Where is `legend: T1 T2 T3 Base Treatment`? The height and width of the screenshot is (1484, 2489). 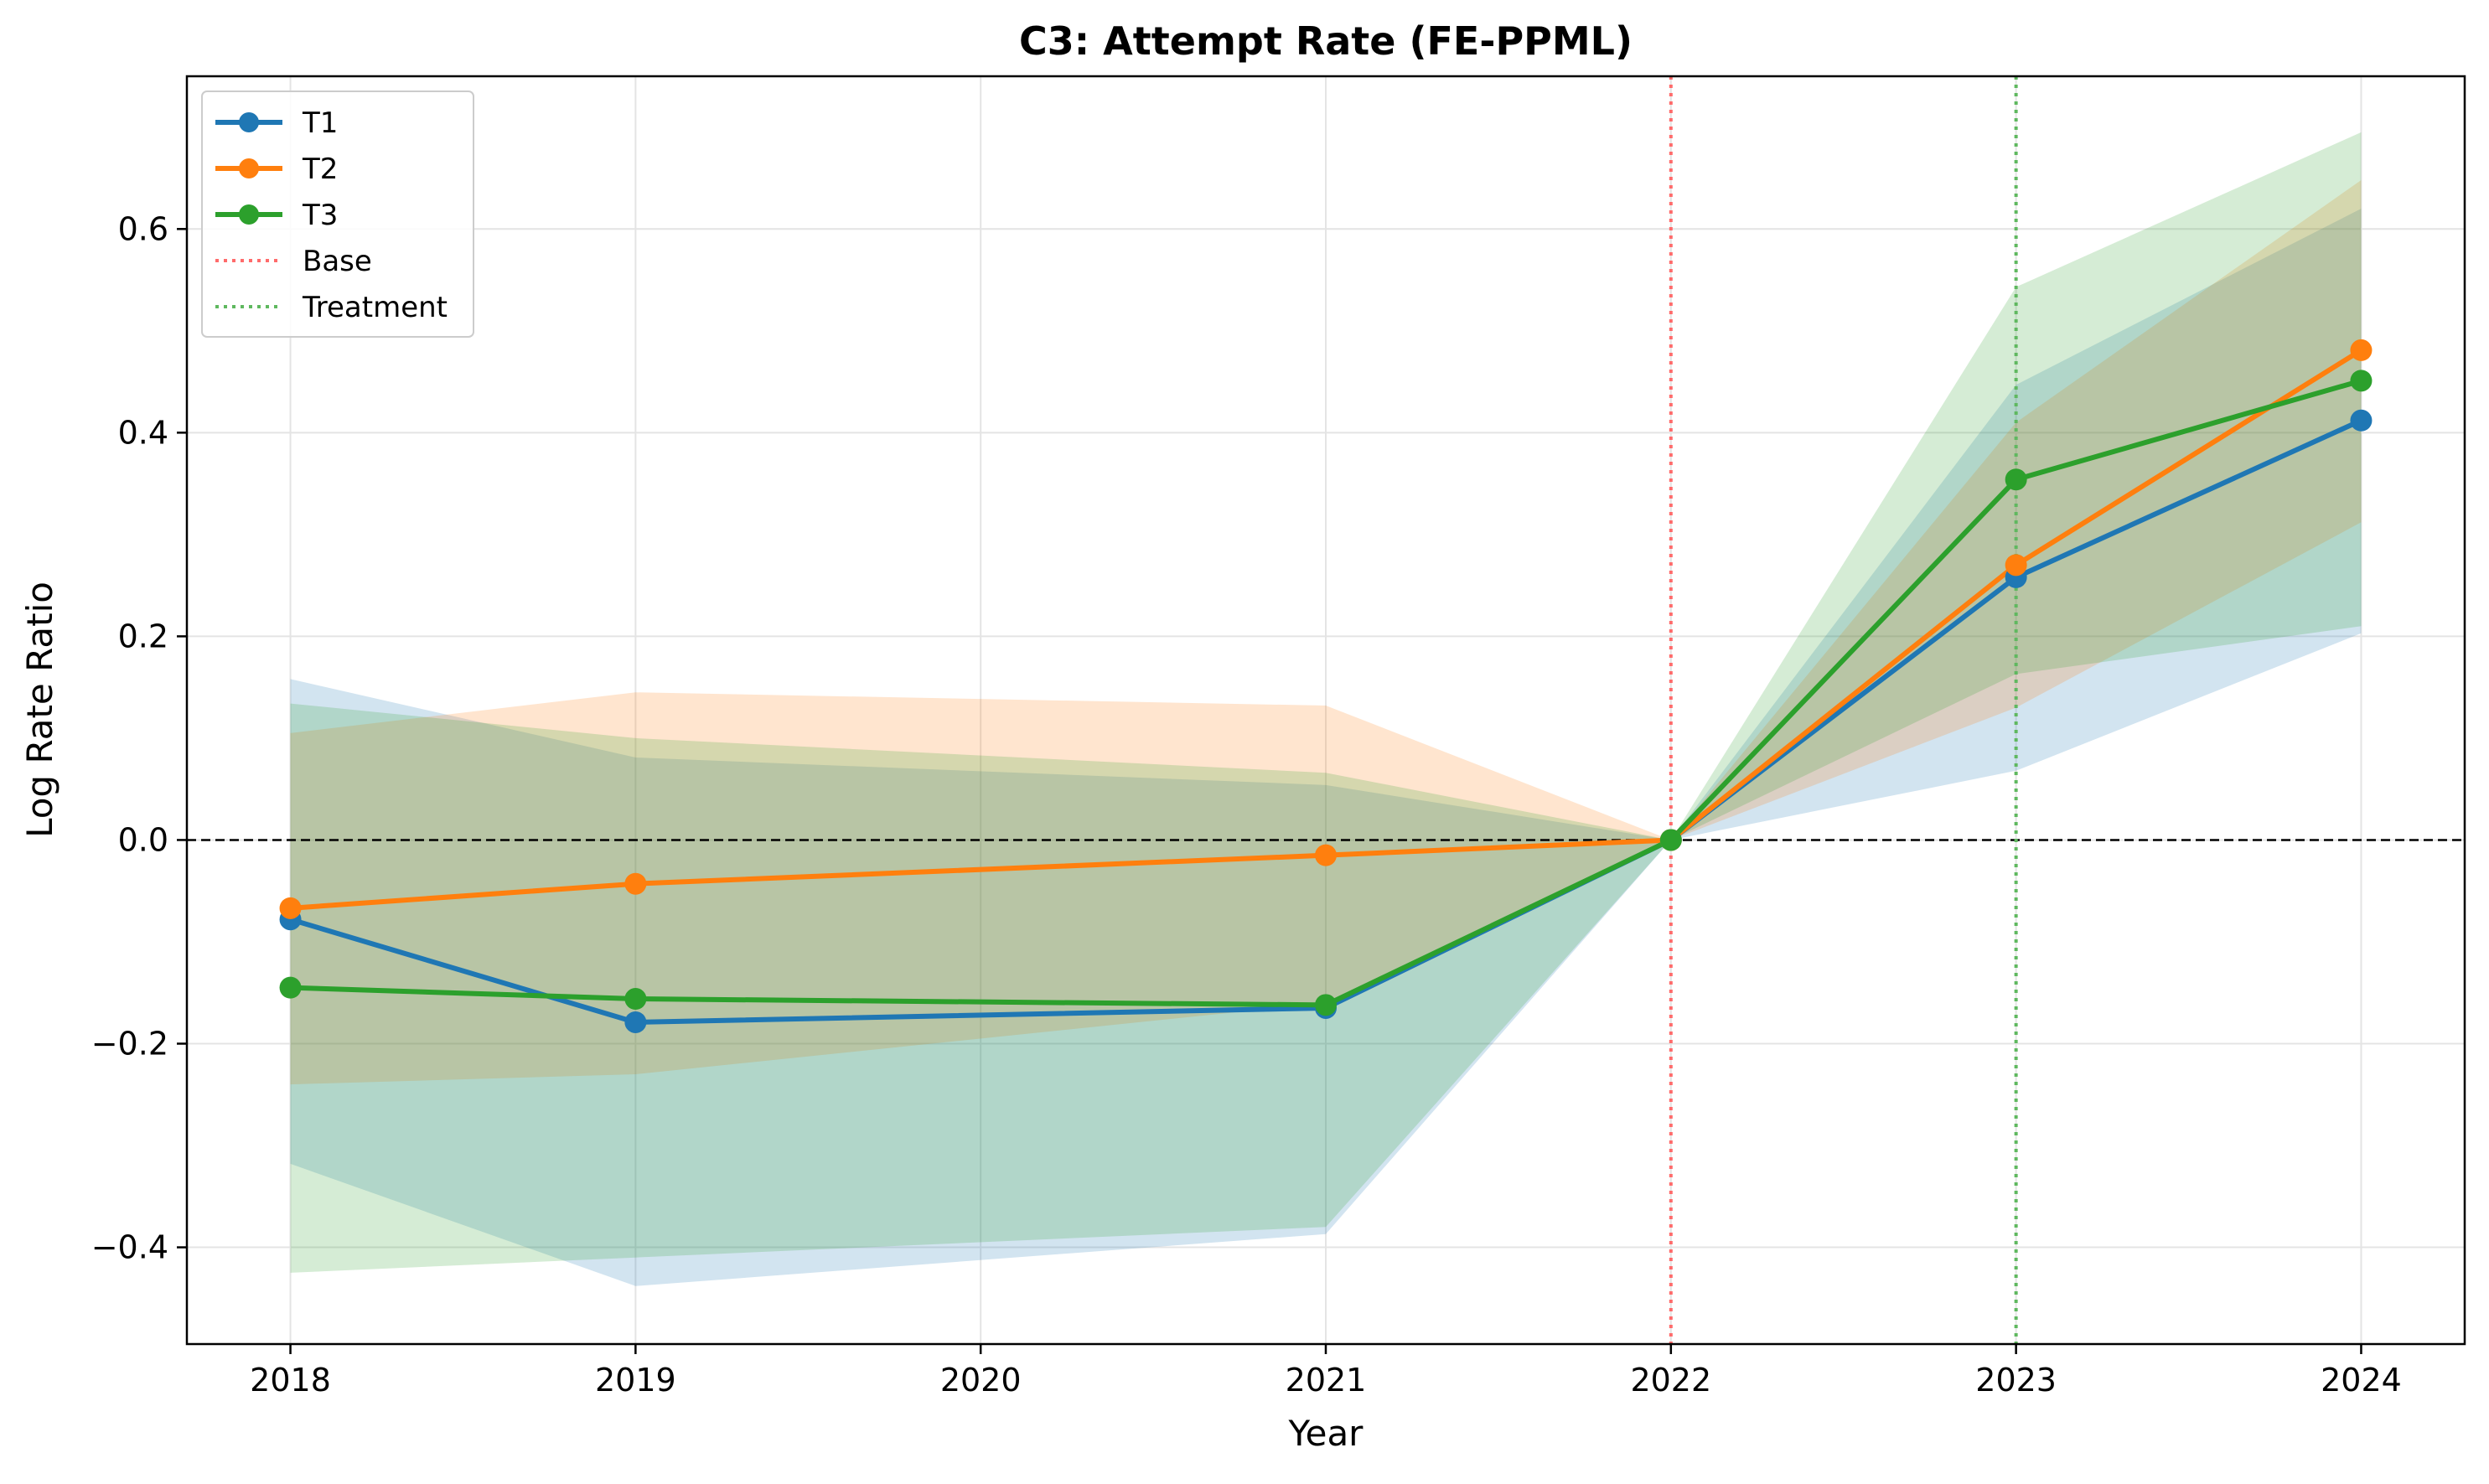 legend: T1 T2 T3 Base Treatment is located at coordinates (338, 214).